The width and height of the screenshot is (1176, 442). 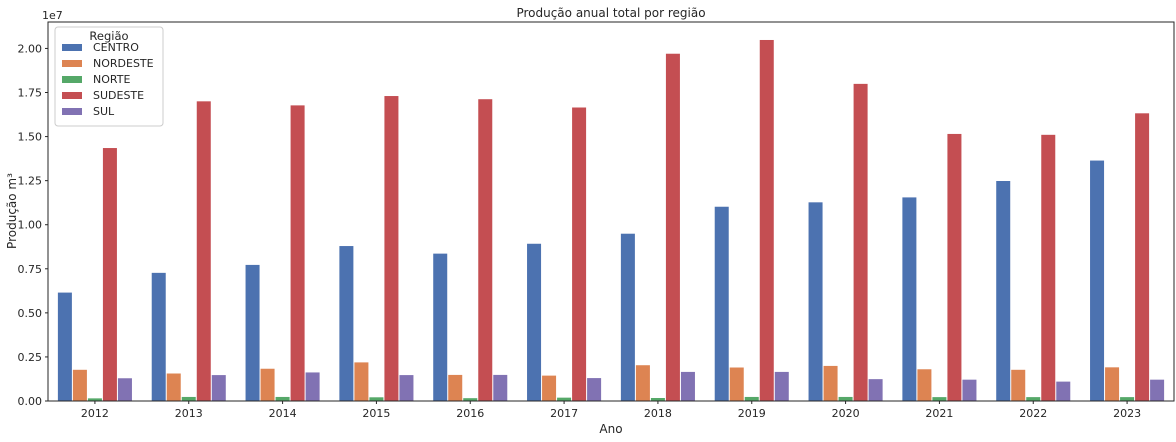 What do you see at coordinates (346, 323) in the screenshot?
I see `bar-centro-2015` at bounding box center [346, 323].